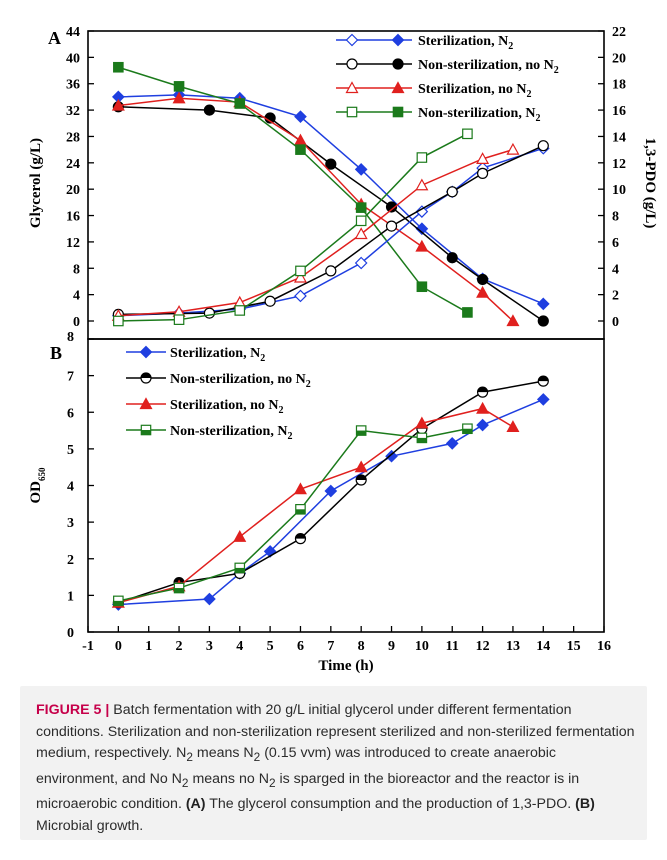 This screenshot has height=860, width=667. Describe the element at coordinates (73, 217) in the screenshot. I see `panel-a-ytick-label: 16` at that location.